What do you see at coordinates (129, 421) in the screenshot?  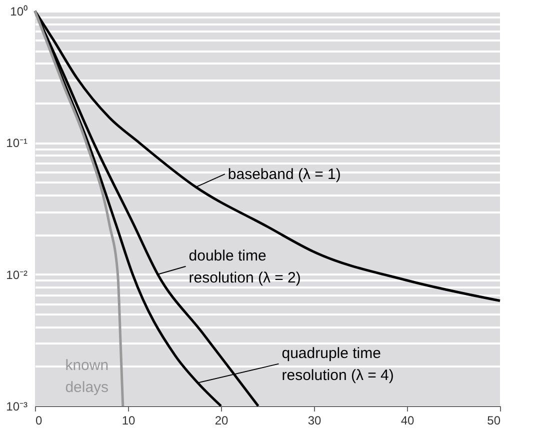 I see `x-tick-label: 10` at bounding box center [129, 421].